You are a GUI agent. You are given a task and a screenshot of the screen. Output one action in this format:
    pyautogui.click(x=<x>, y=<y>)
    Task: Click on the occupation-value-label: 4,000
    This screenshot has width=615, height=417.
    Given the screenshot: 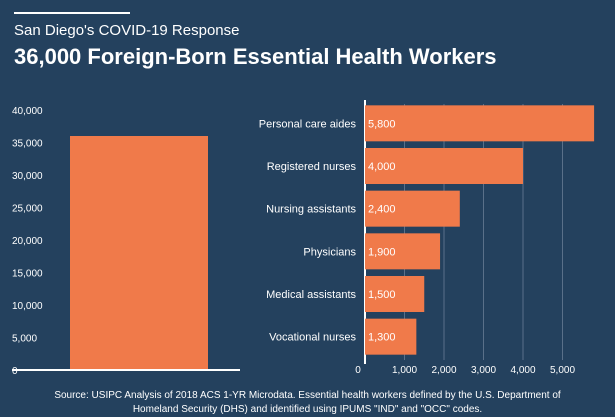 What is the action you would take?
    pyautogui.click(x=382, y=167)
    